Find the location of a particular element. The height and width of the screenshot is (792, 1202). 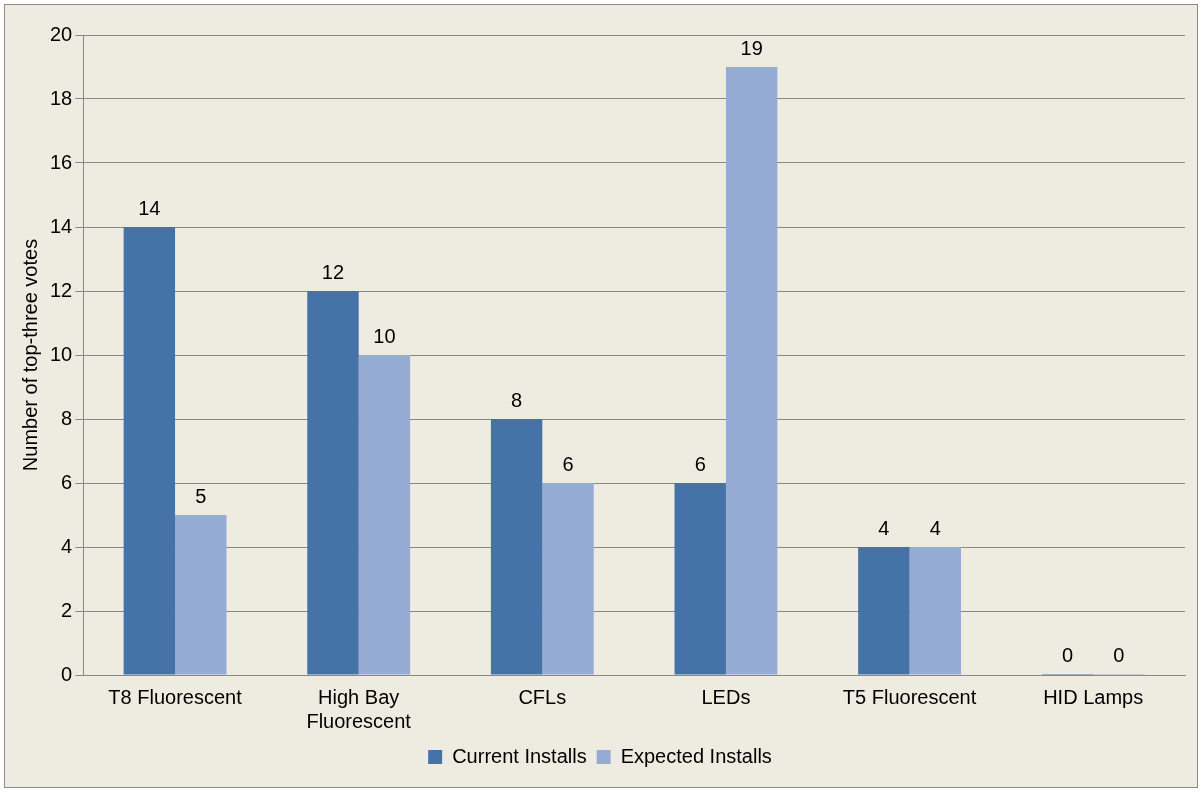

y-tick-label: 16 is located at coordinates (61, 161).